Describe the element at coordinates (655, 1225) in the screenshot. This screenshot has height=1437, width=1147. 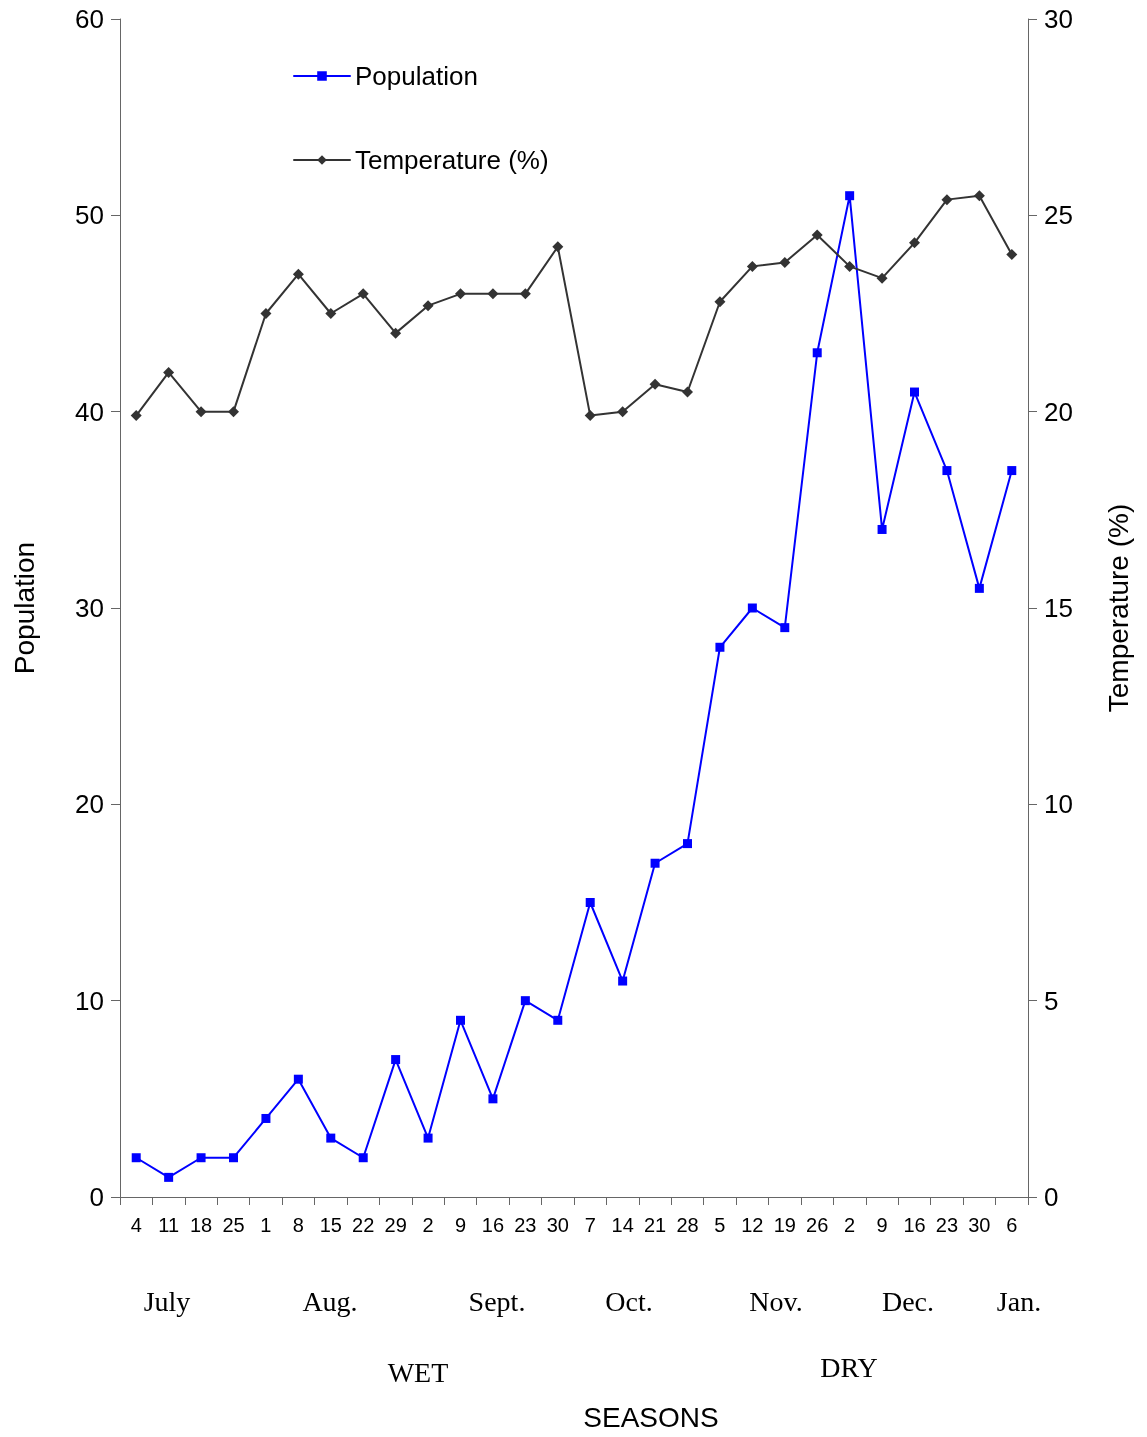
I see `x-tick-label: 21` at that location.